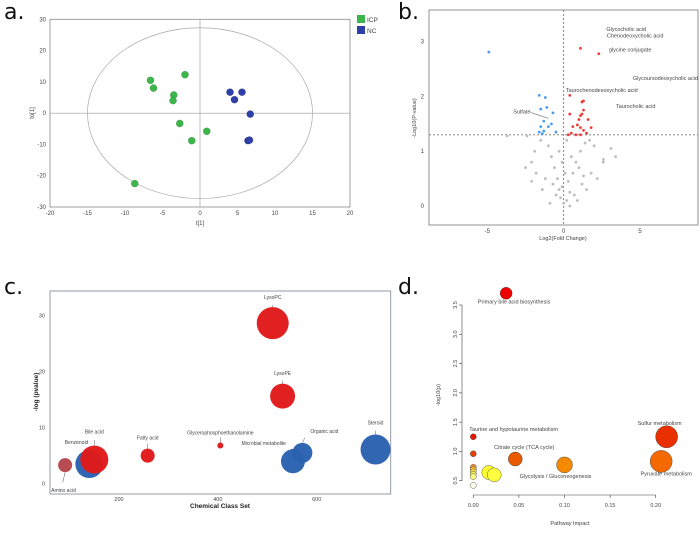  Describe the element at coordinates (376, 423) in the screenshot. I see `c-bubble-label: Steroid` at that location.